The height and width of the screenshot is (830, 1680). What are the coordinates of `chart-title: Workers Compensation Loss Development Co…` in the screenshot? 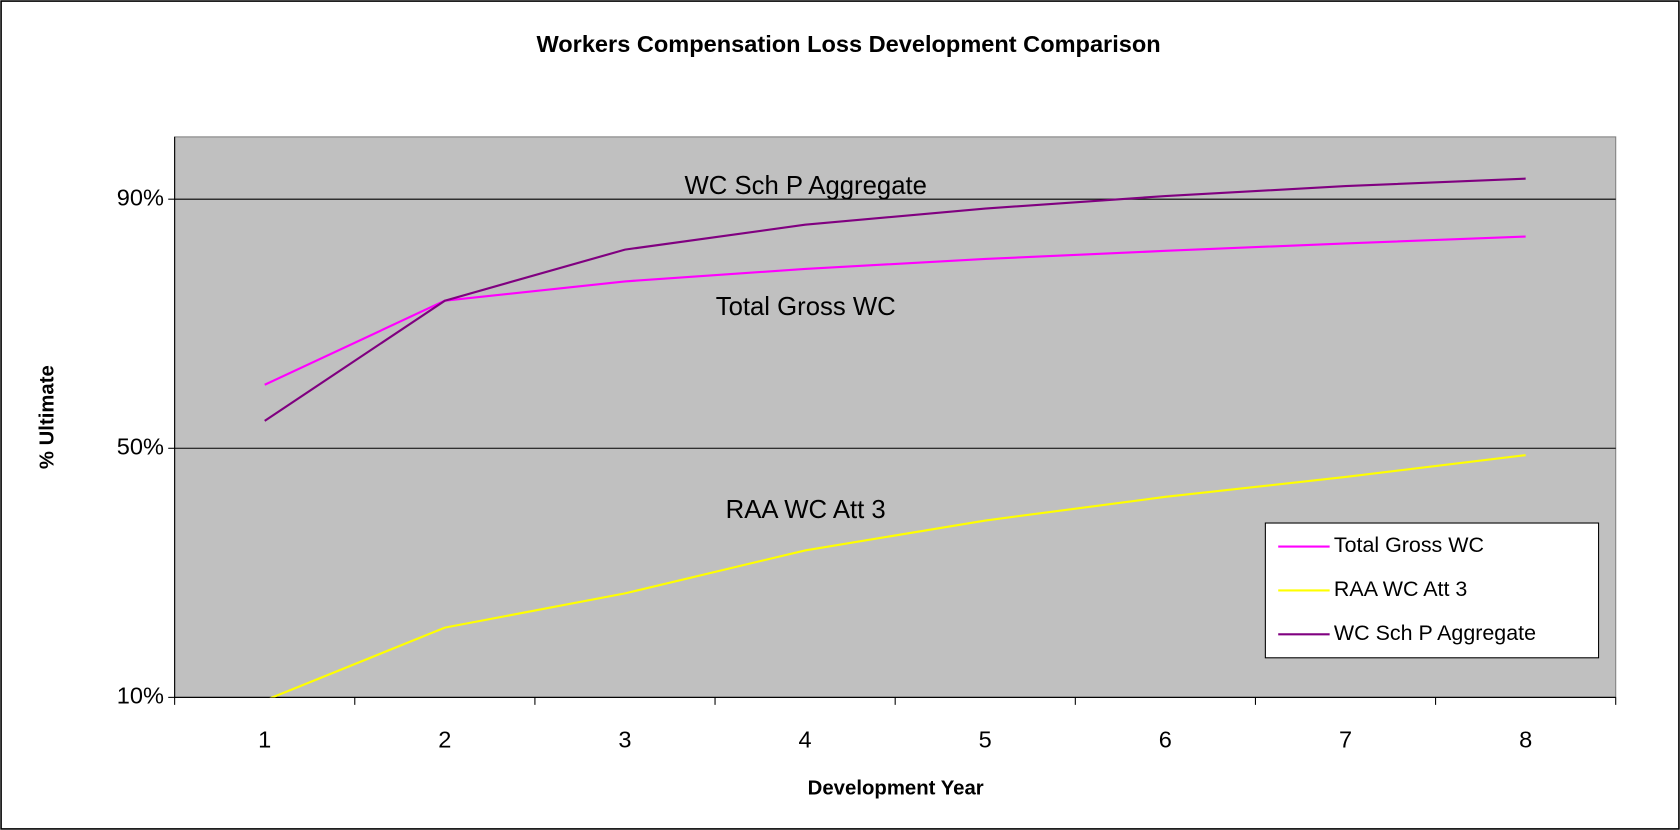 It's located at (848, 44).